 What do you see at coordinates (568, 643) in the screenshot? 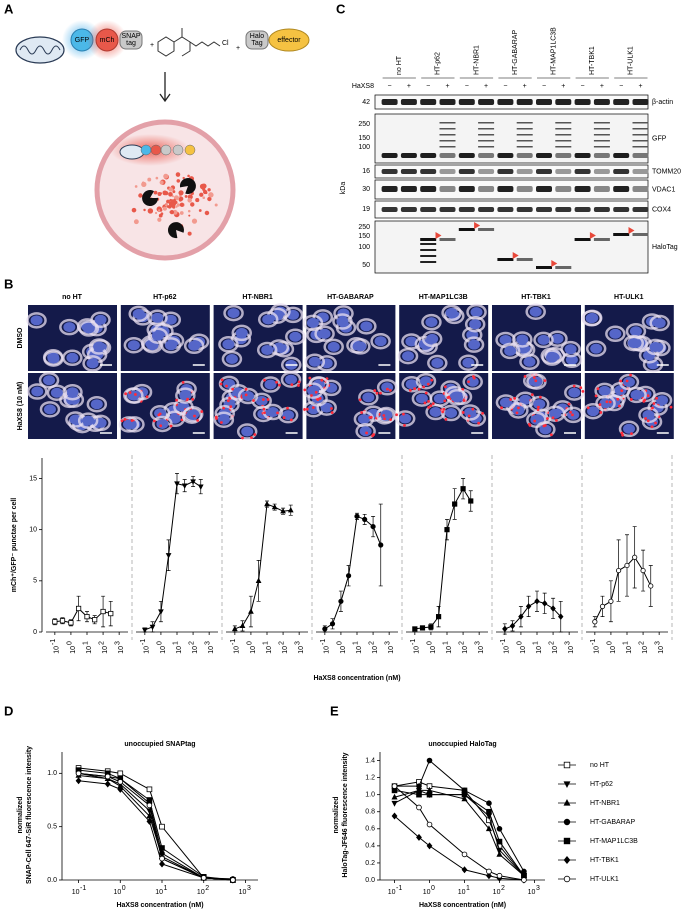
I see `x-tick-exponent: 3` at bounding box center [568, 643].